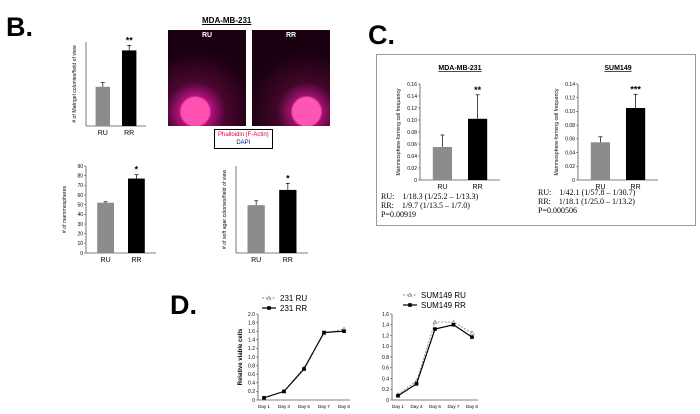  Describe the element at coordinates (251, 349) in the screenshot. I see `d_231-ytick-label: 1.2` at that location.